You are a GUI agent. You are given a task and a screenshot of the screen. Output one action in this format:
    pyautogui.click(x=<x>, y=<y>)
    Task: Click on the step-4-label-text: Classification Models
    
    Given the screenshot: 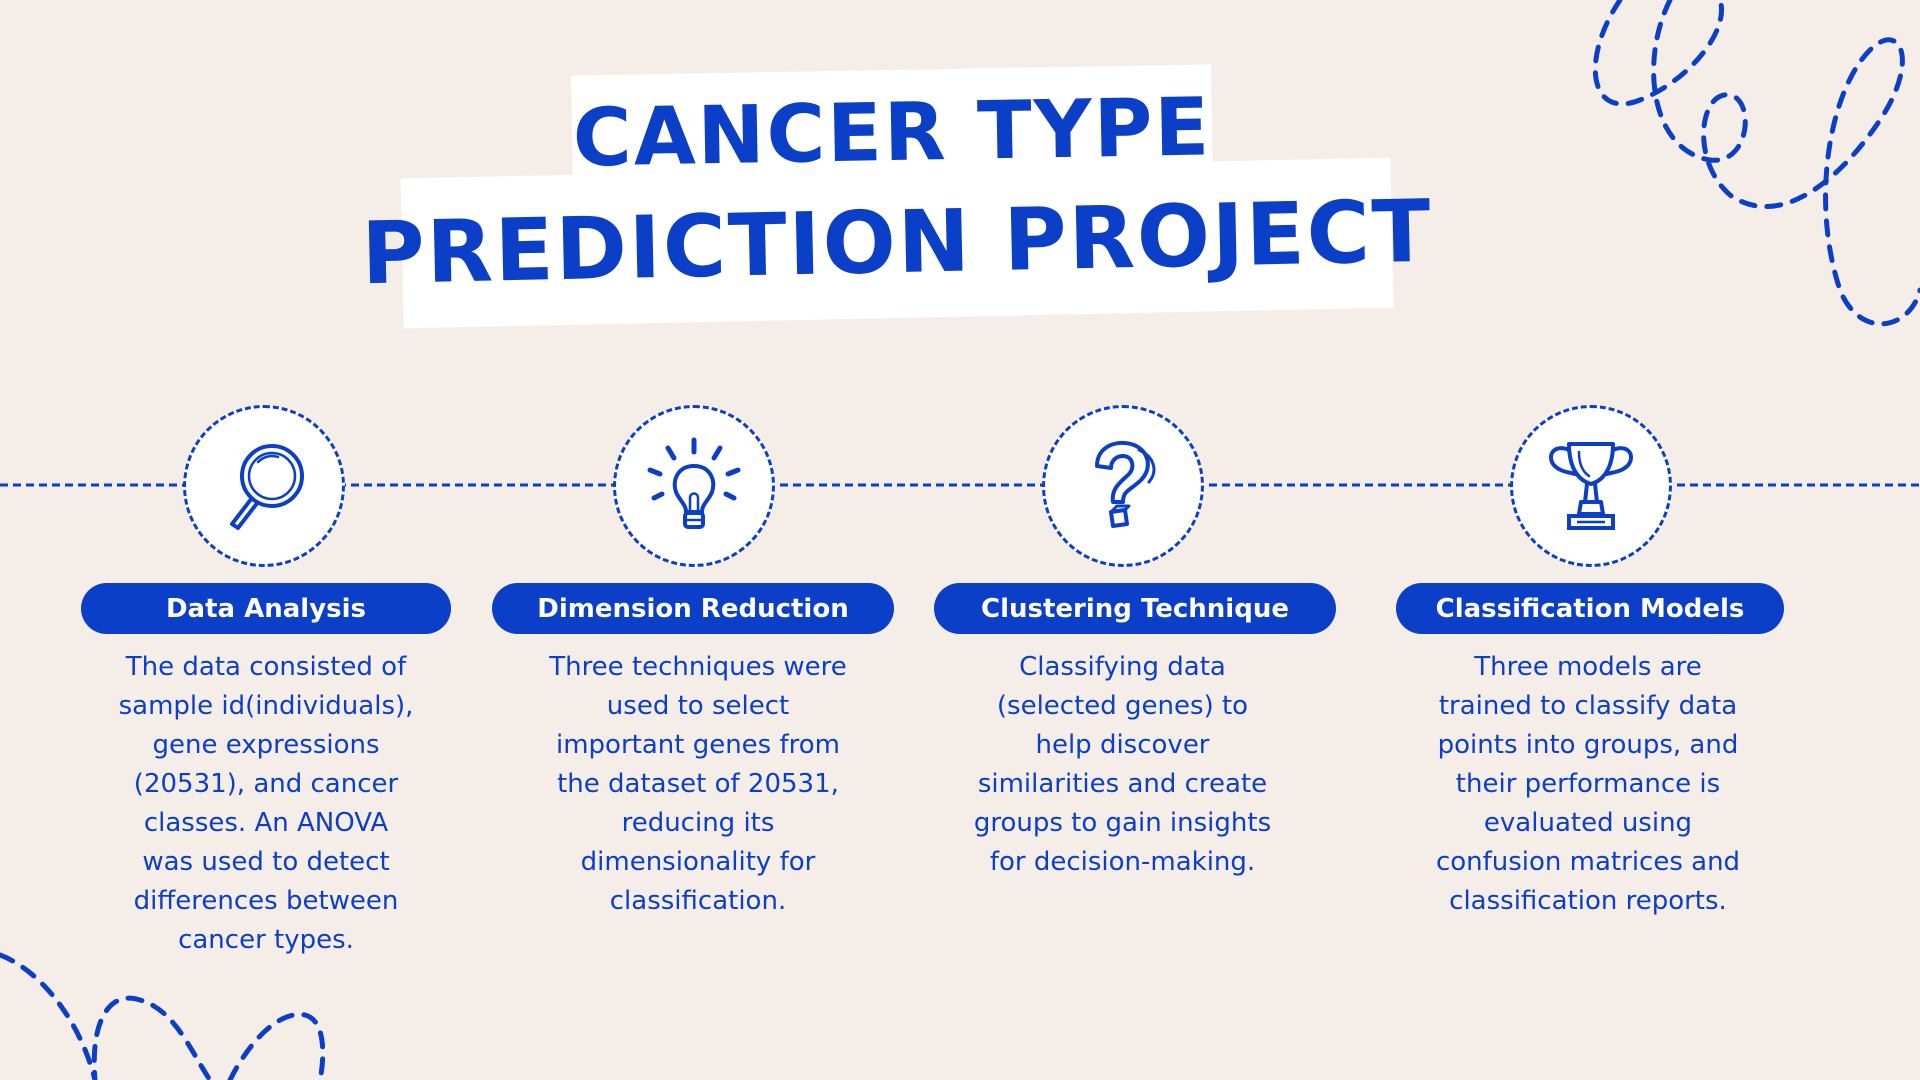 What is the action you would take?
    pyautogui.click(x=1590, y=608)
    